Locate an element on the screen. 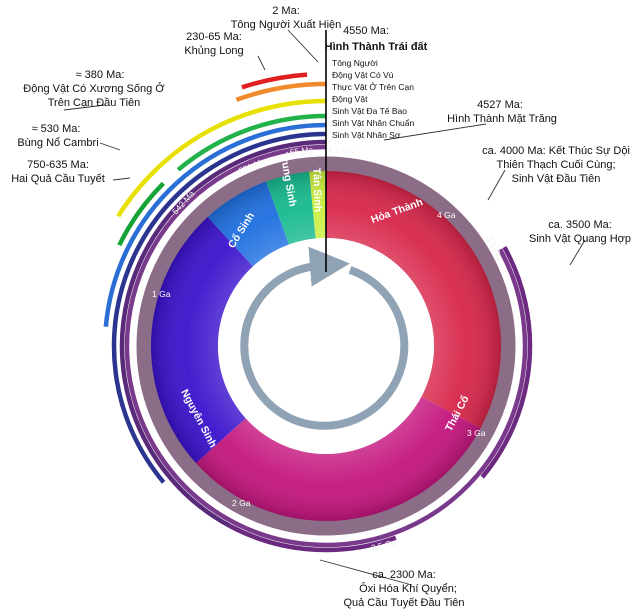 The height and width of the screenshot is (614, 640). event-land-line1: Động Vật Có Xương Sống Ở is located at coordinates (94, 88).